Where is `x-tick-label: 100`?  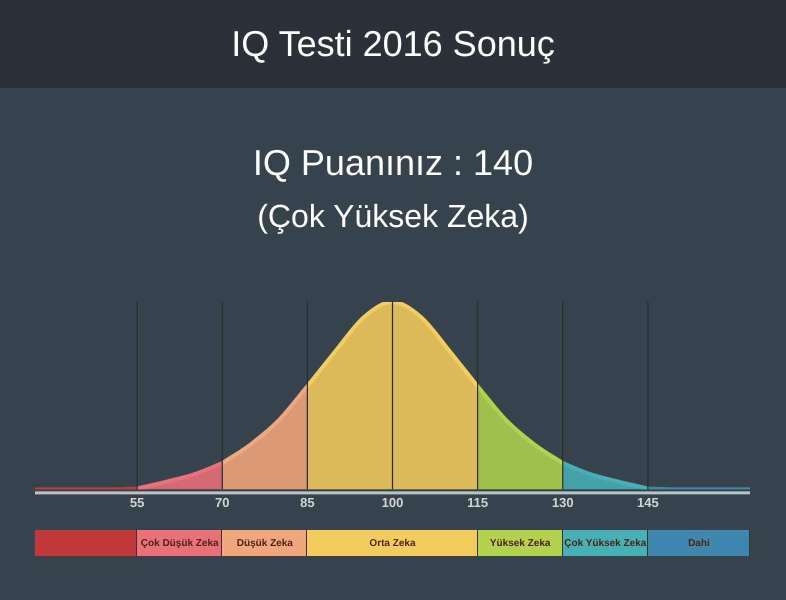
x-tick-label: 100 is located at coordinates (393, 502).